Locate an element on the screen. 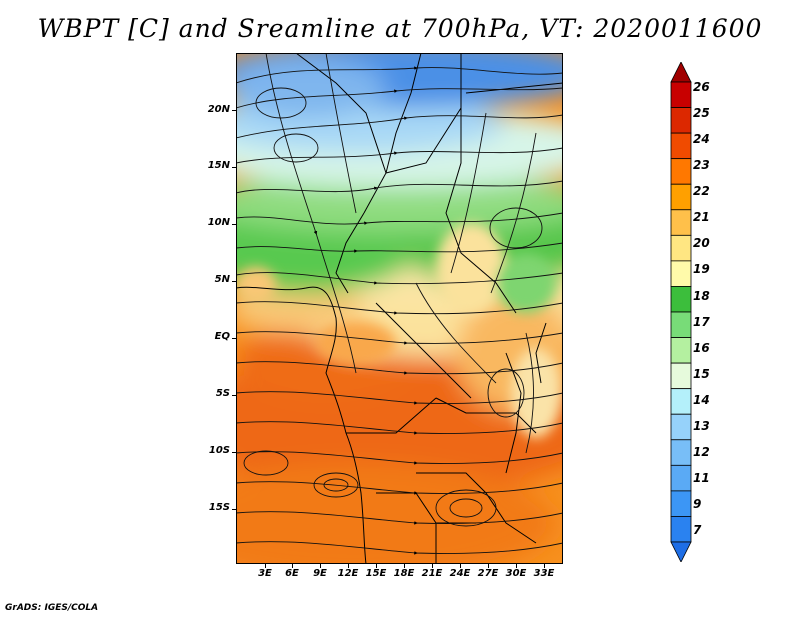 The height and width of the screenshot is (618, 800). colorbar-label: 18 is located at coordinates (701, 296).